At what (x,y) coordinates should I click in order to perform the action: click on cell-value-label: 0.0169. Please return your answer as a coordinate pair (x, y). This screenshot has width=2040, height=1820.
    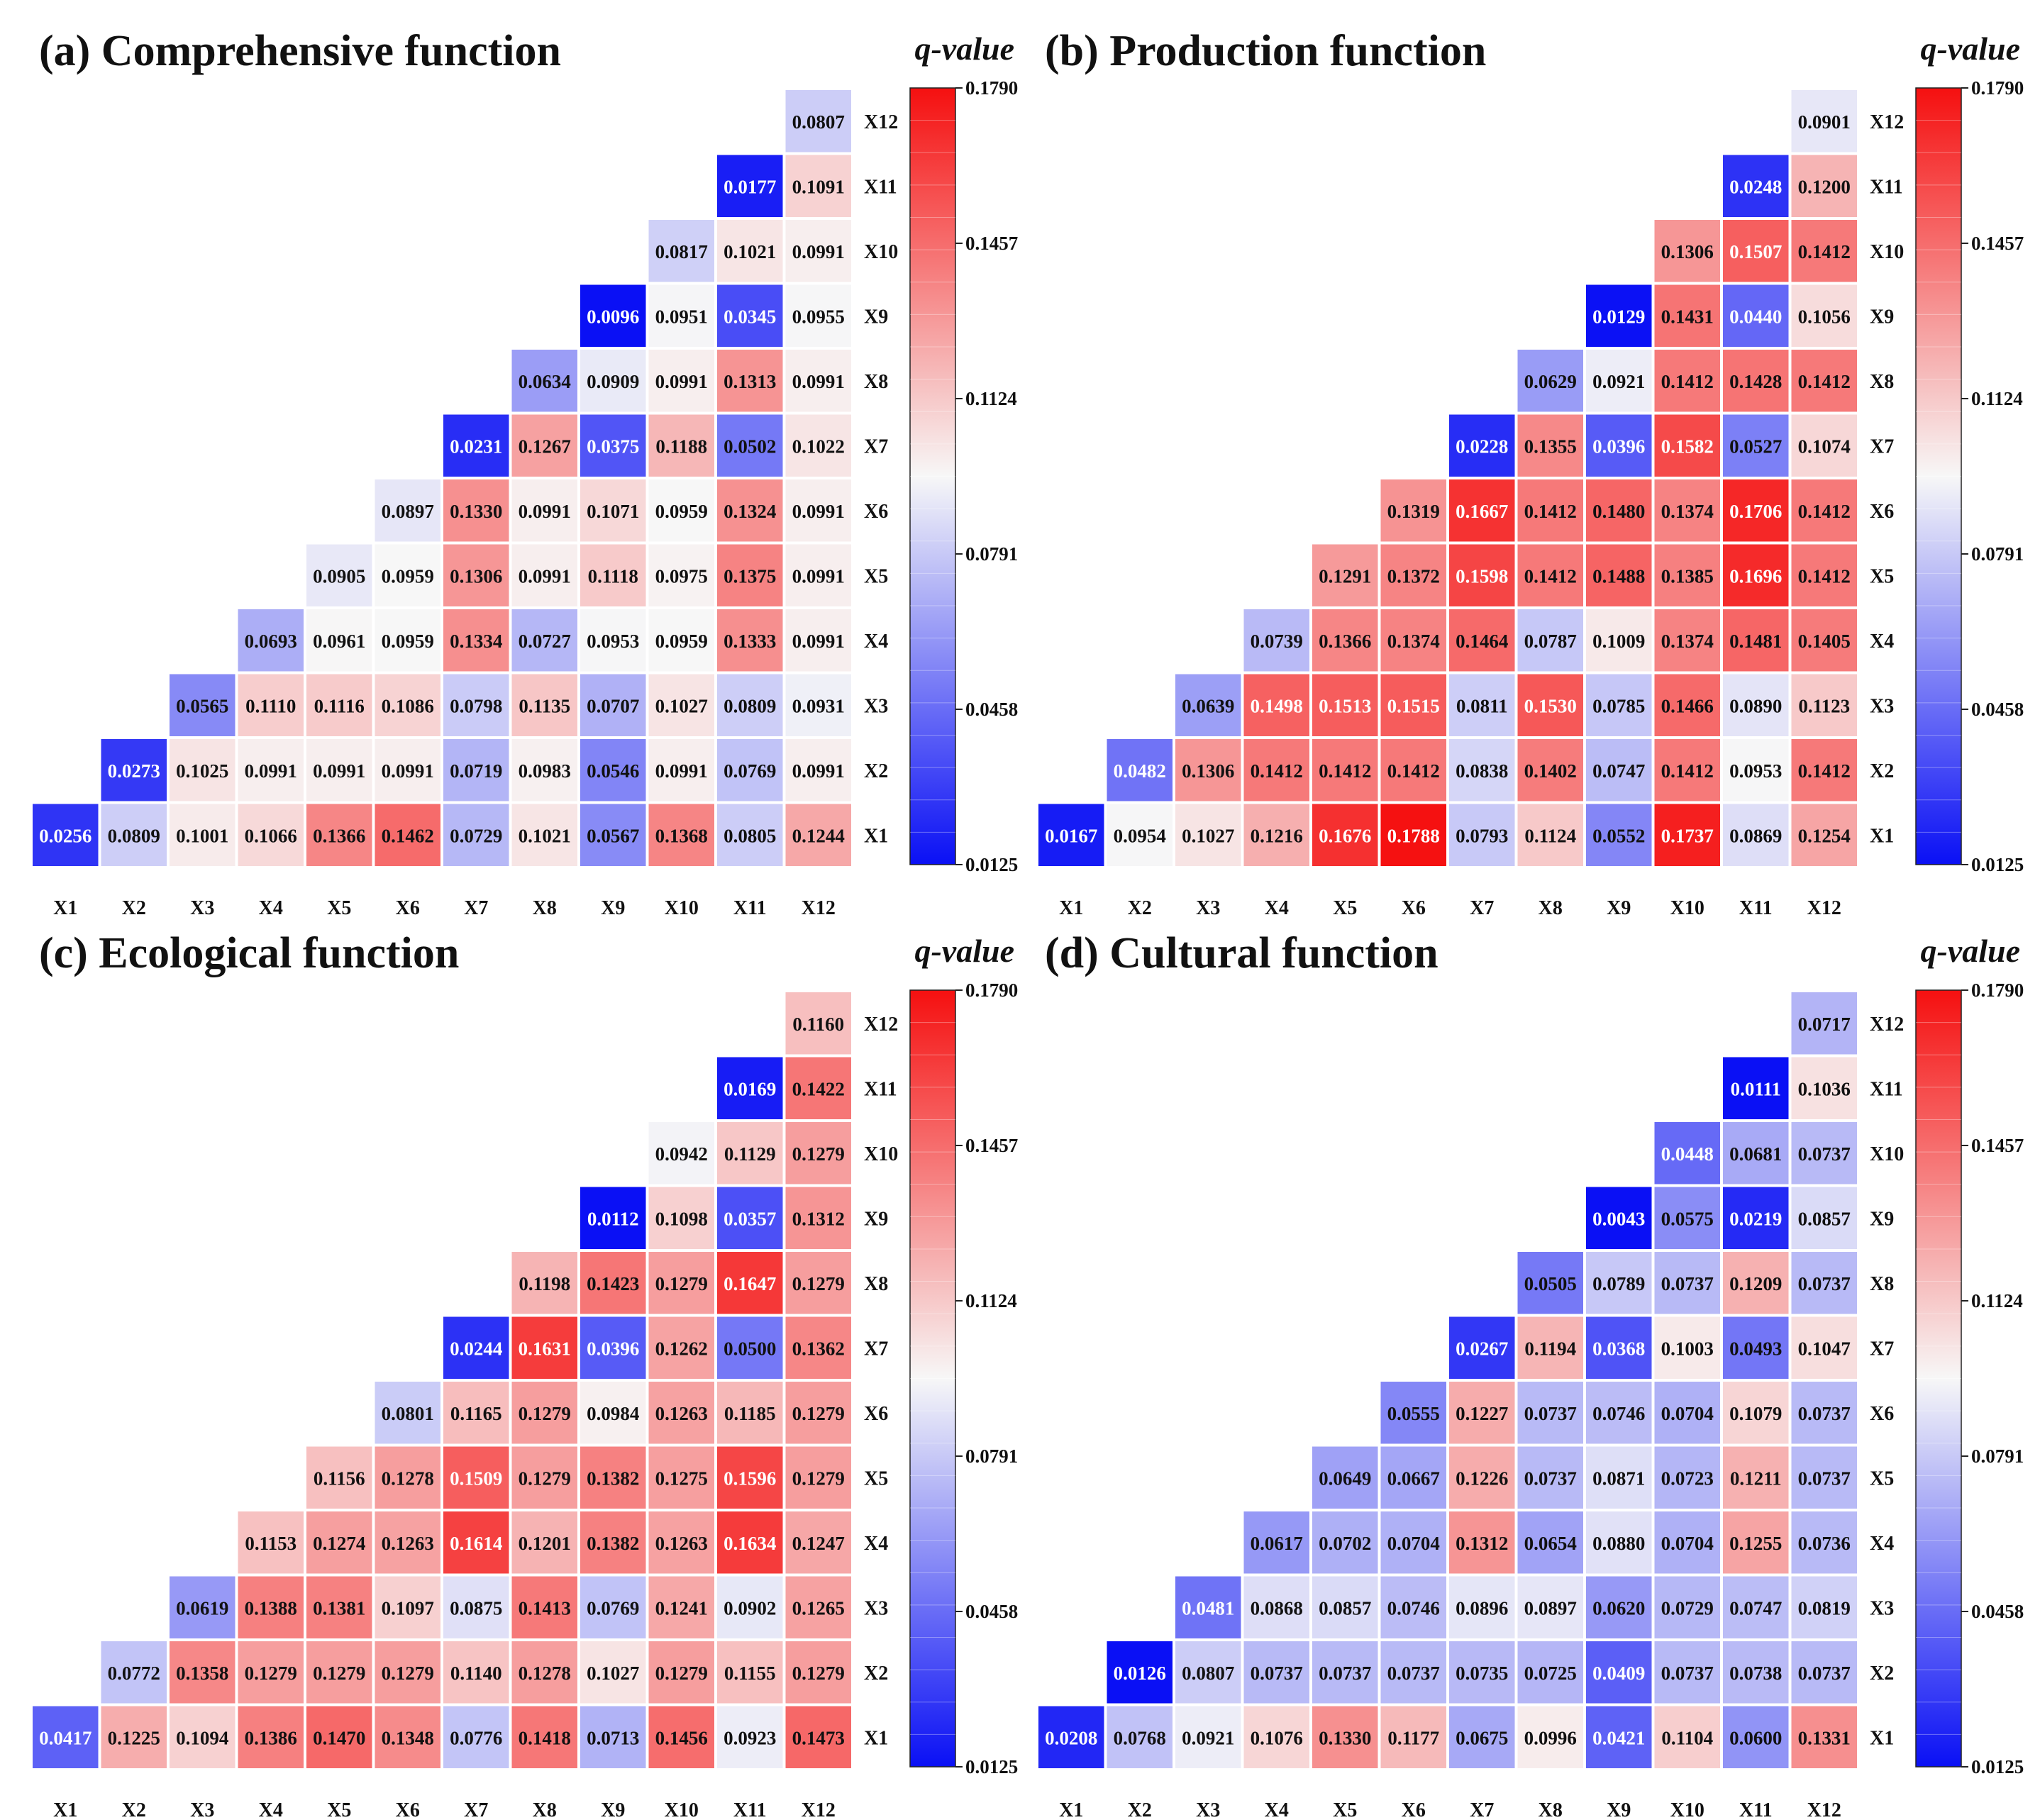
    Looking at the image, I should click on (750, 1088).